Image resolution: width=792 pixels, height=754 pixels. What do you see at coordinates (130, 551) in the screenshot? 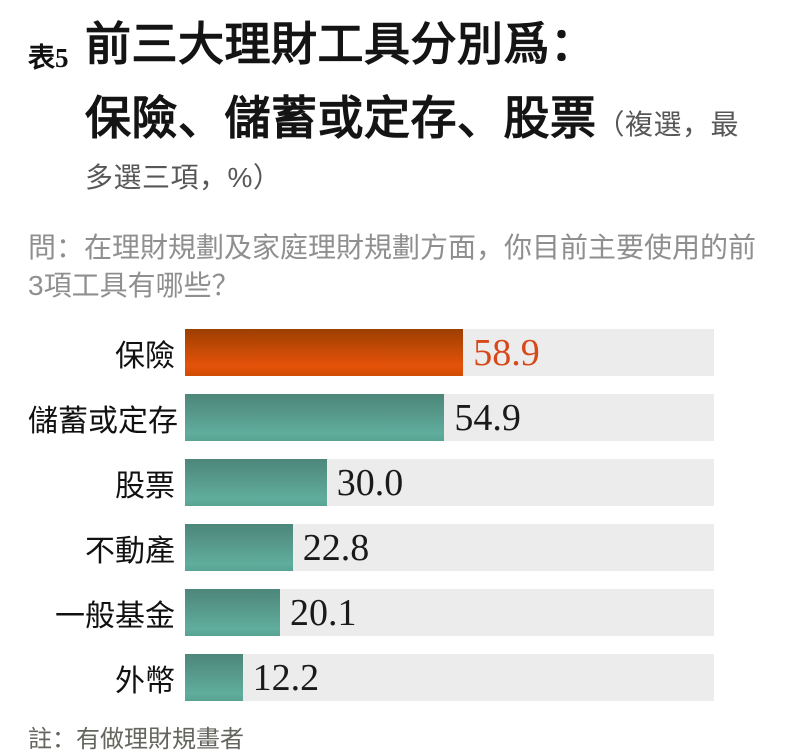
I see `bar-row-label: 不動產` at bounding box center [130, 551].